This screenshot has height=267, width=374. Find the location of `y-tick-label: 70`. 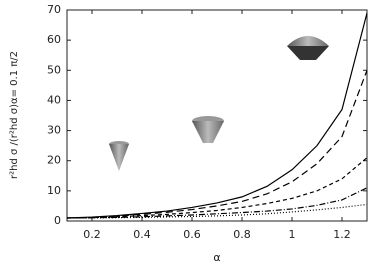

y-tick-label: 70 is located at coordinates (54, 9).